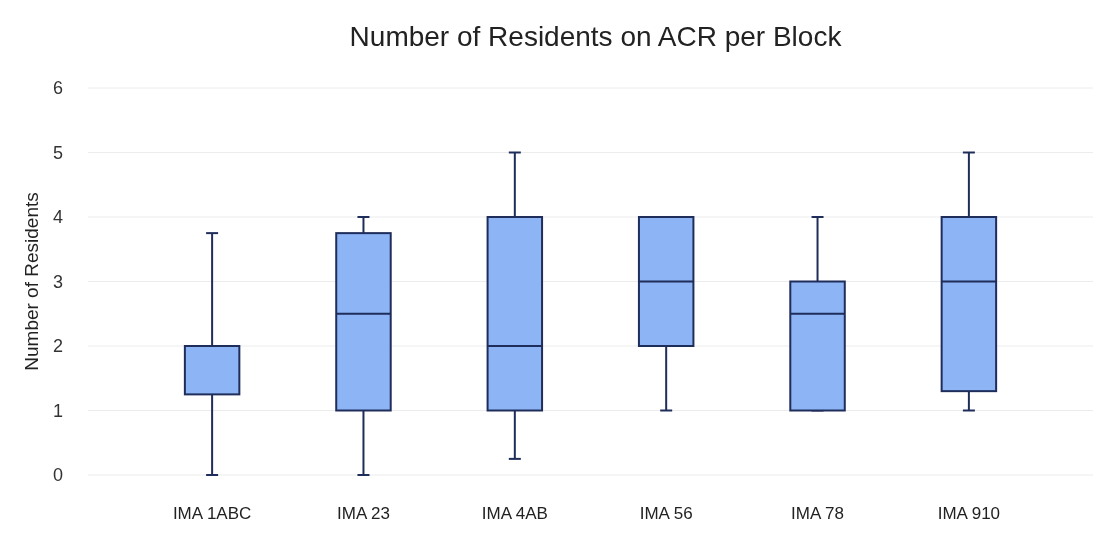  I want to click on x-tick-label: IMA 78, so click(817, 513).